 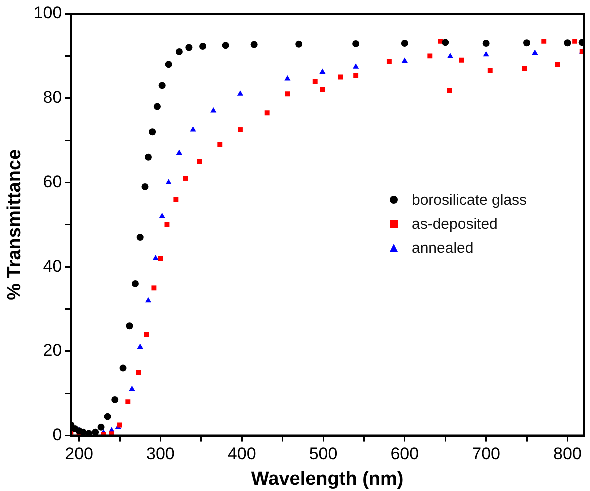 What do you see at coordinates (242, 454) in the screenshot?
I see `x-tick-label: 400` at bounding box center [242, 454].